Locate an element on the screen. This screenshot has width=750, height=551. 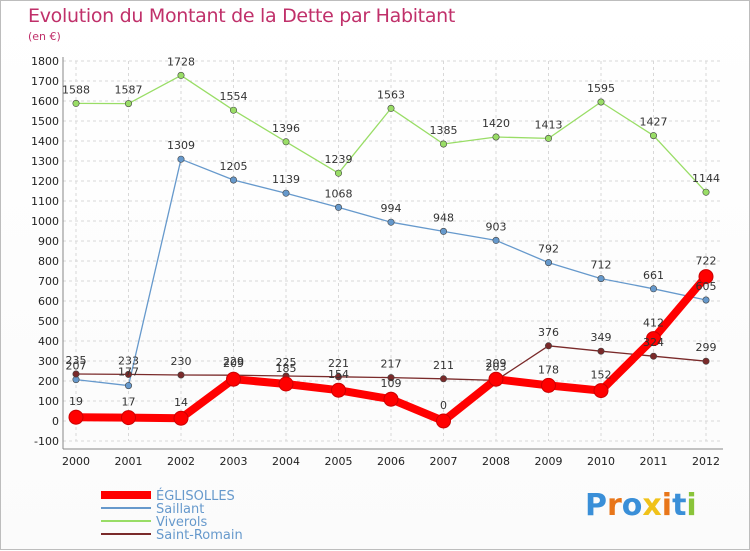
data-label: 1413 is located at coordinates (549, 124).